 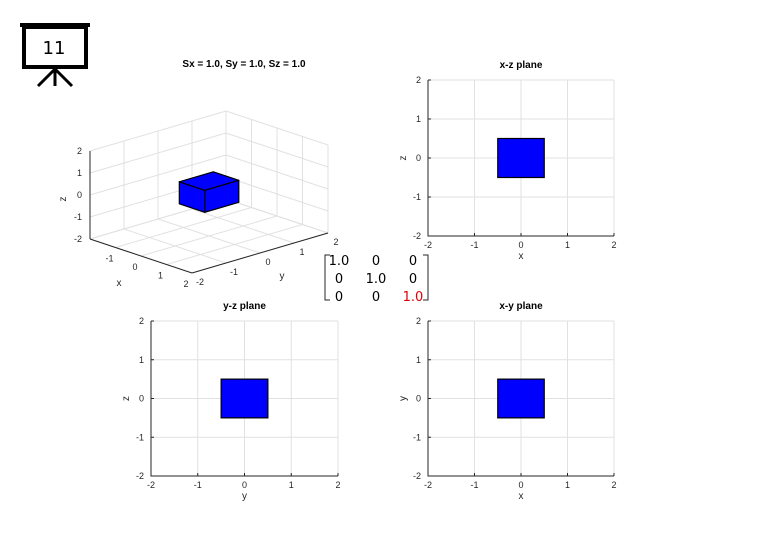 I want to click on x-axis-label: y, so click(x=244, y=496).